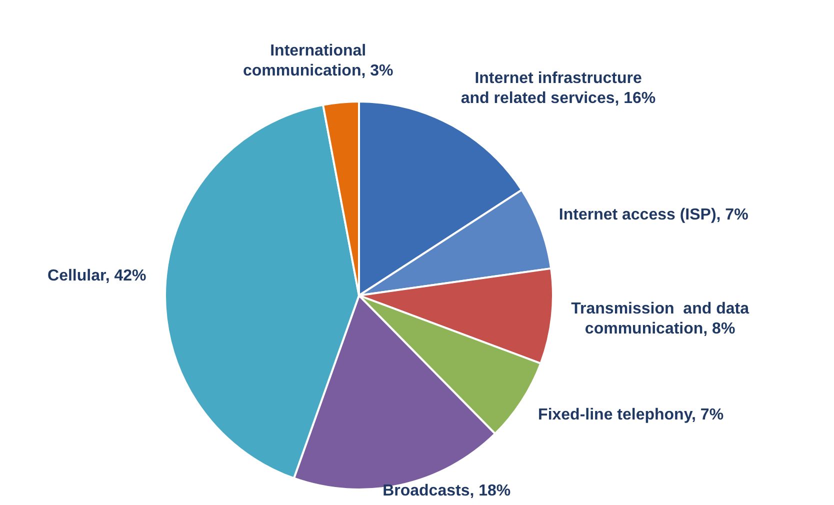 The height and width of the screenshot is (505, 834). Describe the element at coordinates (558, 88) in the screenshot. I see `slice-label: Internet infrastructure and related services, 16%` at that location.